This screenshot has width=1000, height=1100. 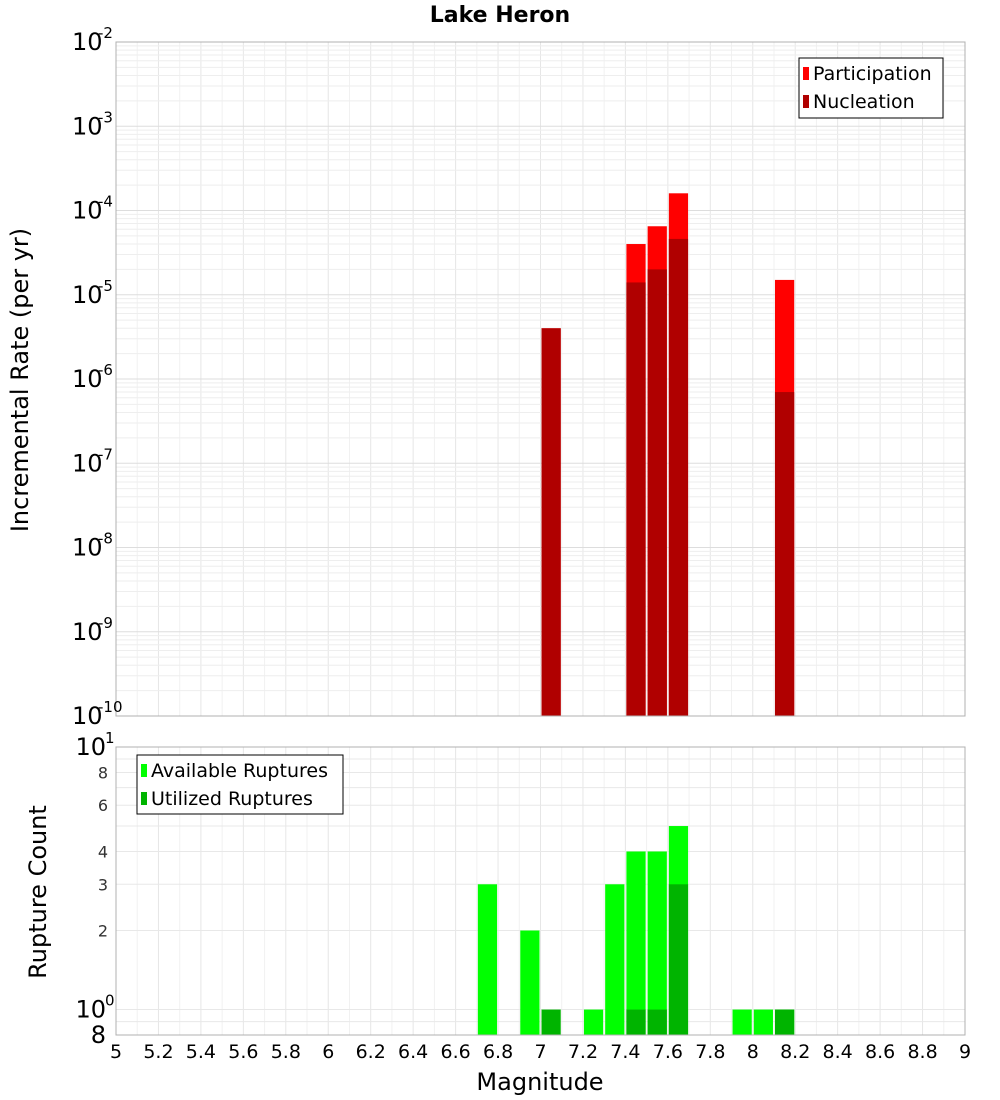 I want to click on top-y-tick-exponent: -7, so click(x=105, y=454).